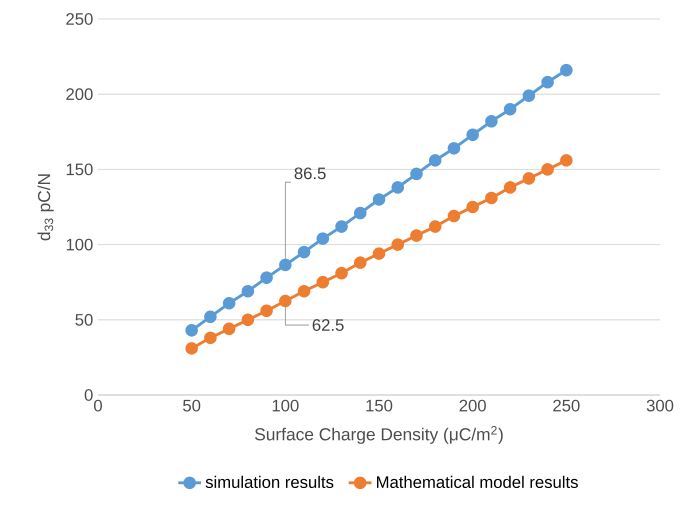 Image resolution: width=680 pixels, height=513 pixels. I want to click on x-tick-label: 150, so click(379, 406).